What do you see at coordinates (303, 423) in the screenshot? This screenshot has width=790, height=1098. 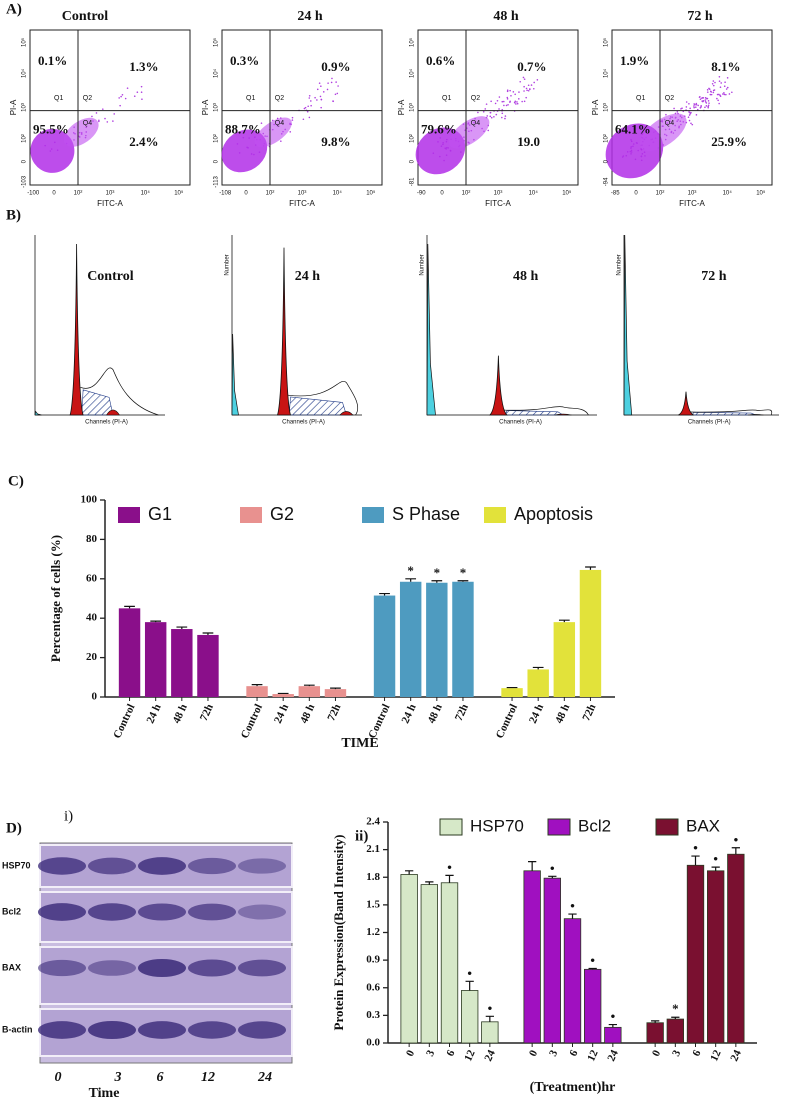 I see `x-axis-label: Channels (PI-A)` at bounding box center [303, 423].